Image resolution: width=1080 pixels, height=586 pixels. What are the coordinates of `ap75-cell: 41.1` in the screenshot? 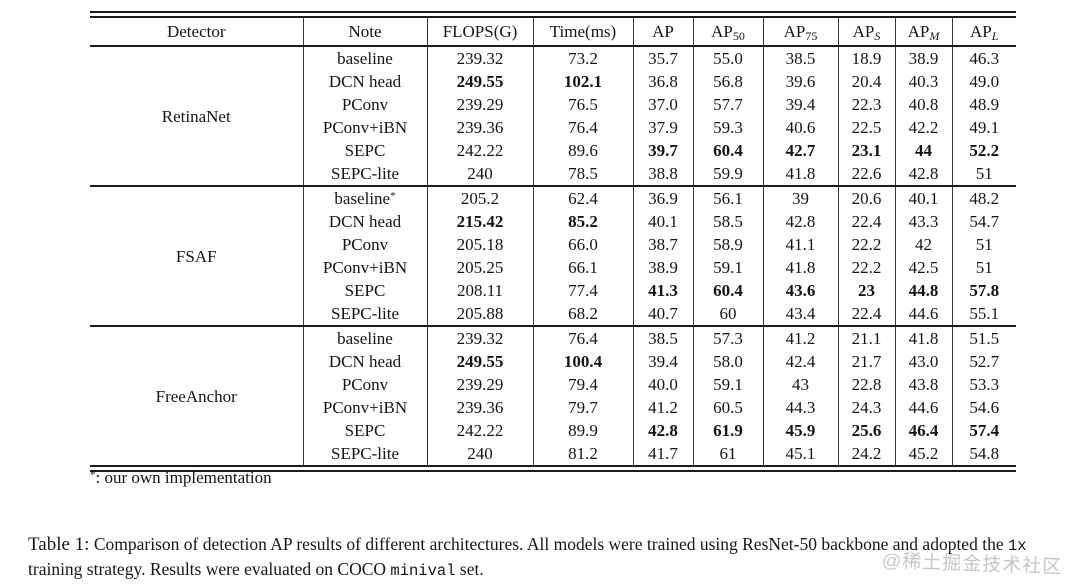 It's located at (801, 244).